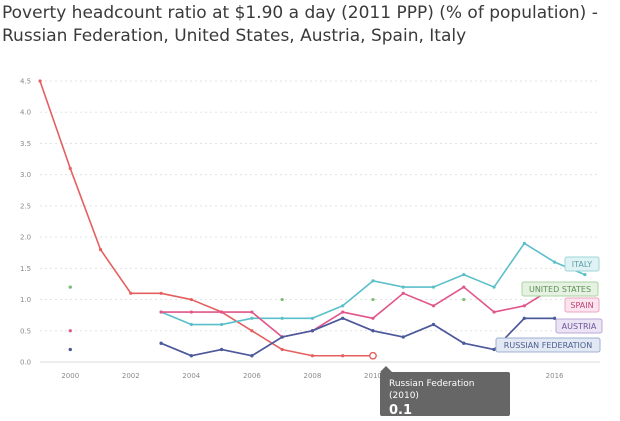 This screenshot has height=421, width=620. I want to click on tooltip: Russian Federation (2010) 0.1, so click(445, 392).